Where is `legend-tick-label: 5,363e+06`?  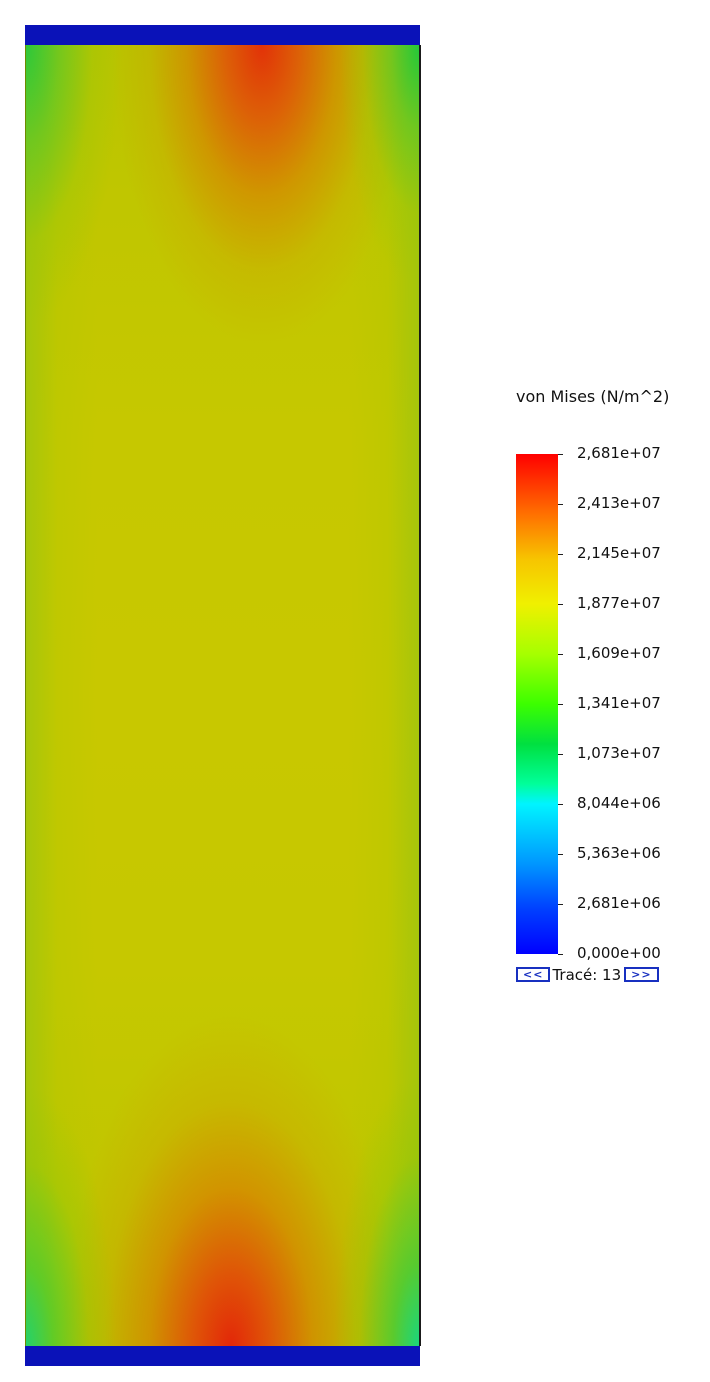 legend-tick-label: 5,363e+06 is located at coordinates (619, 853).